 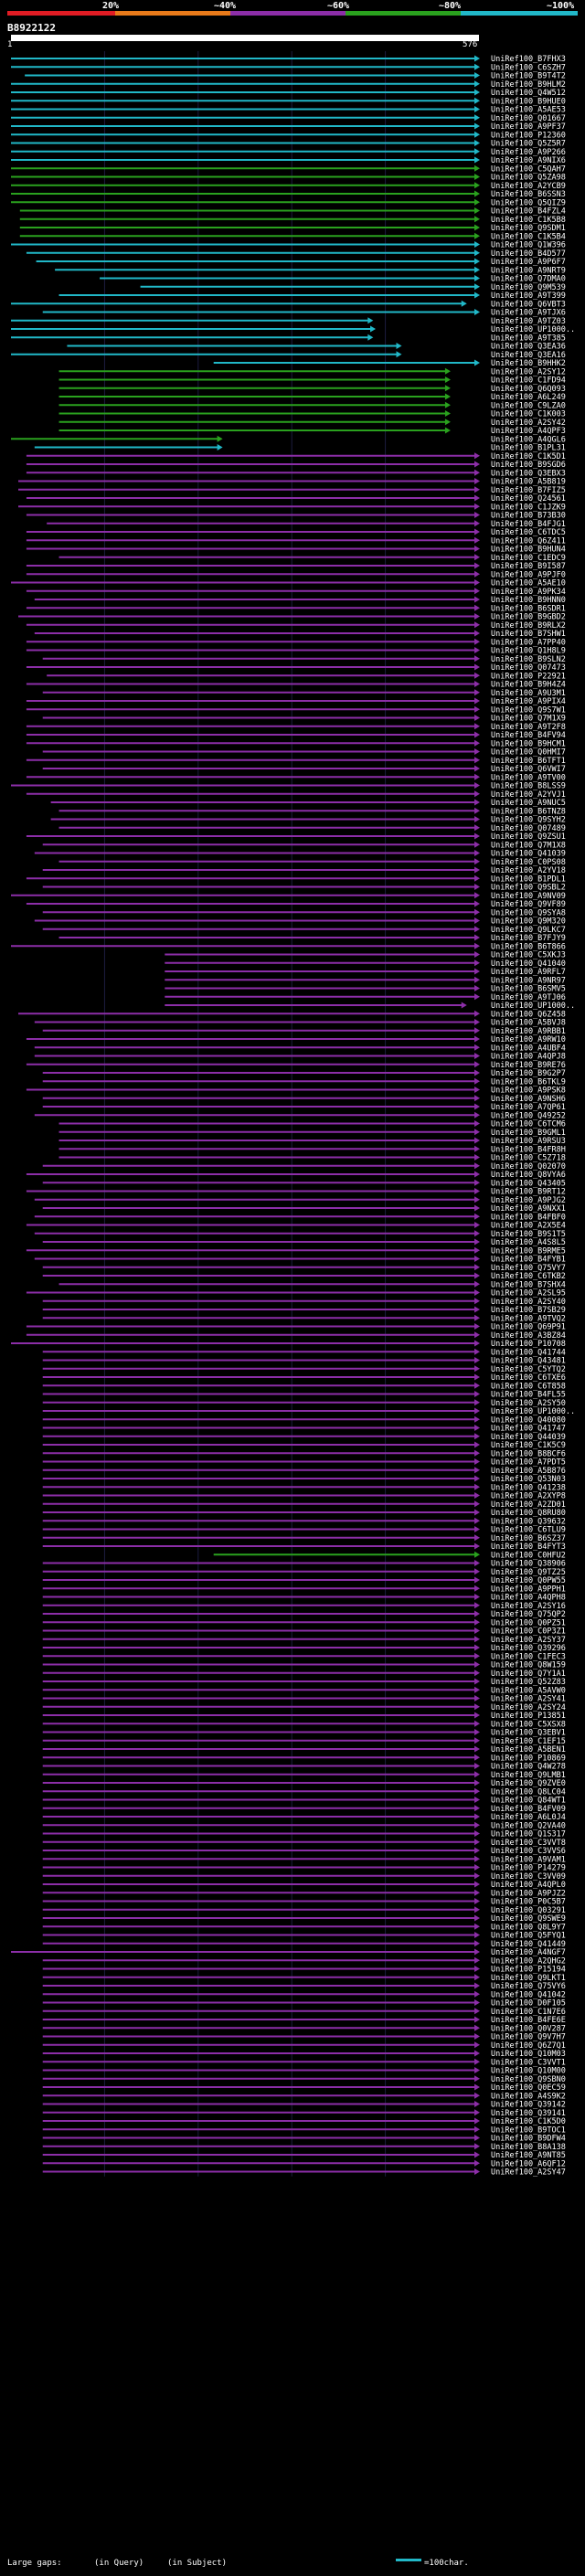 What do you see at coordinates (529, 735) in the screenshot?
I see `hit-label: UniRef100_B4FV94` at bounding box center [529, 735].